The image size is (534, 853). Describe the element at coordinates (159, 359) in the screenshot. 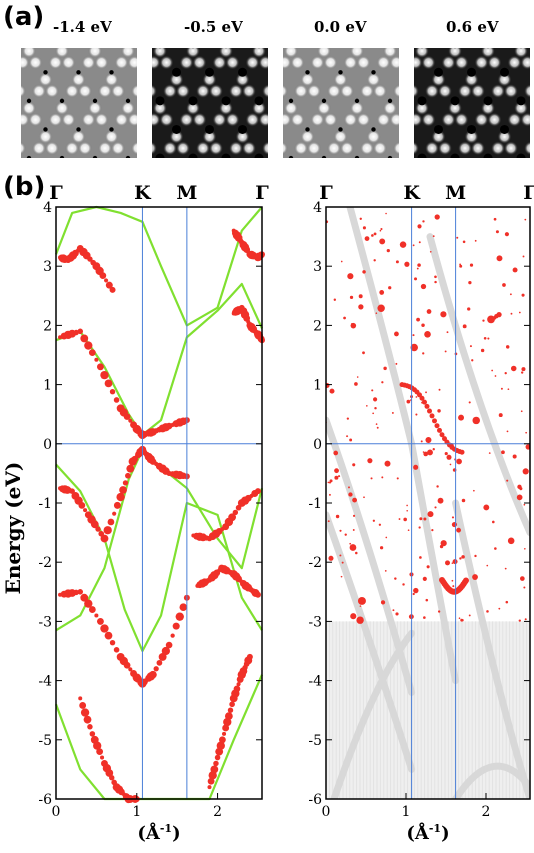

I see `model-band` at that location.